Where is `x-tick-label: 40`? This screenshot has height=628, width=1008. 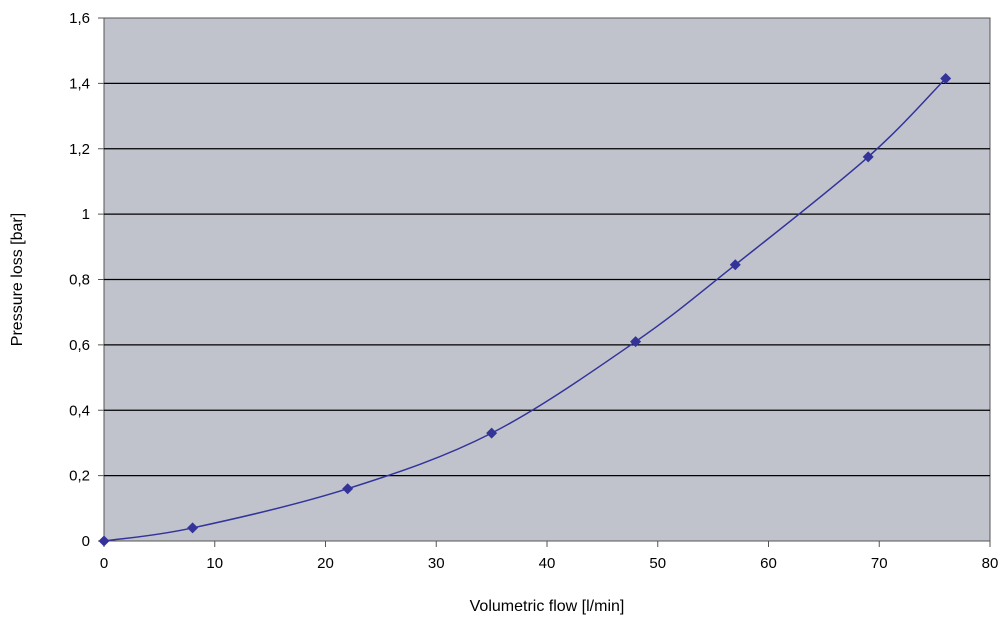
x-tick-label: 40 is located at coordinates (547, 563).